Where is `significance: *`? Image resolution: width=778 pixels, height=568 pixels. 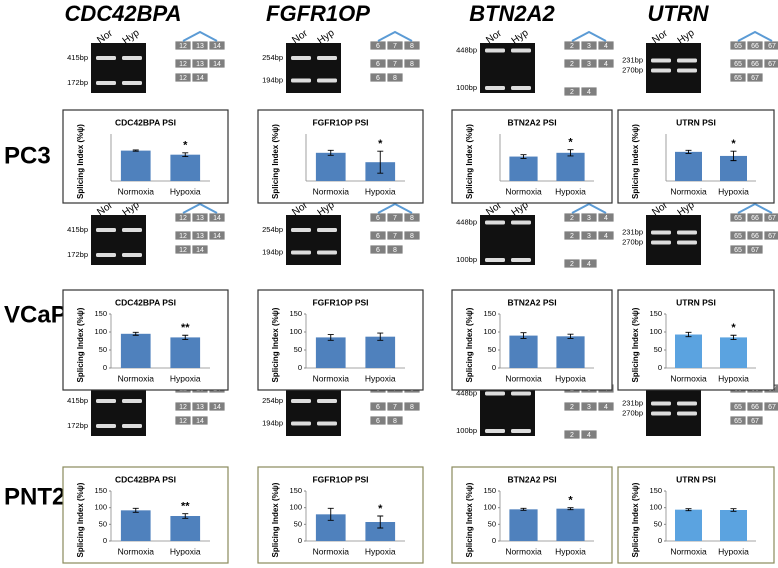 significance: * is located at coordinates (733, 328).